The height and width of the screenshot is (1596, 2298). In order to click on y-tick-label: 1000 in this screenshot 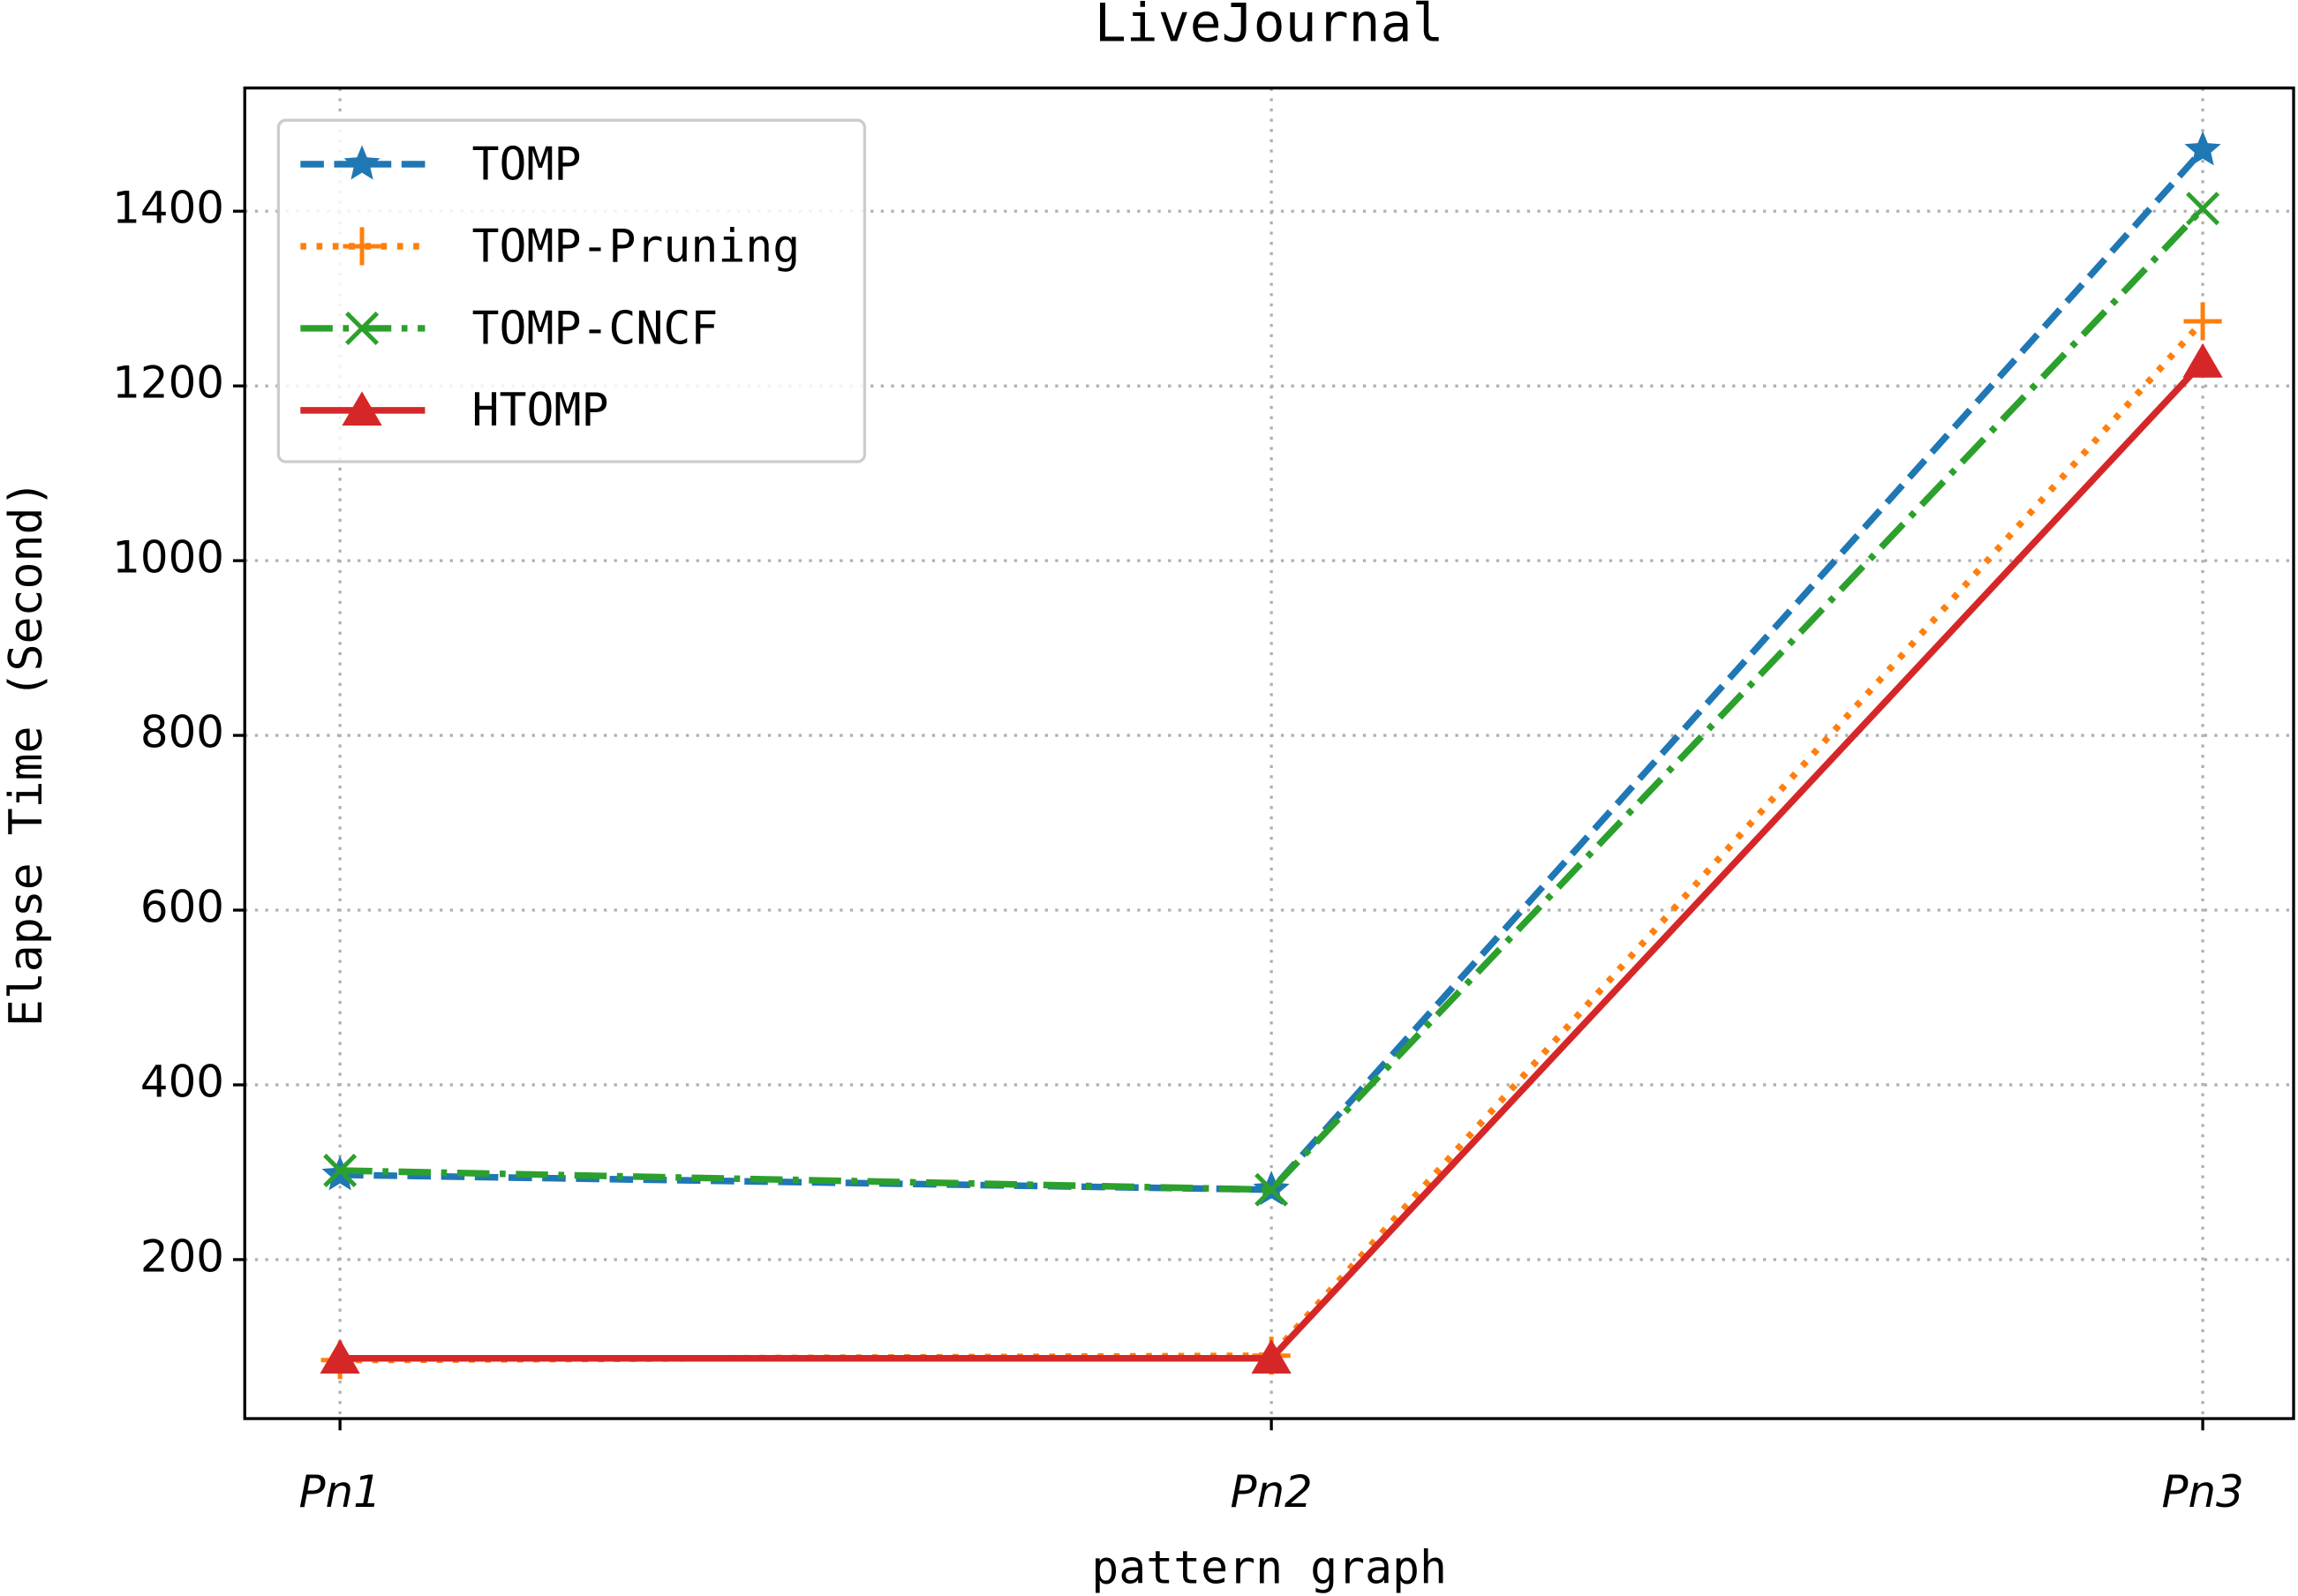, I will do `click(168, 557)`.